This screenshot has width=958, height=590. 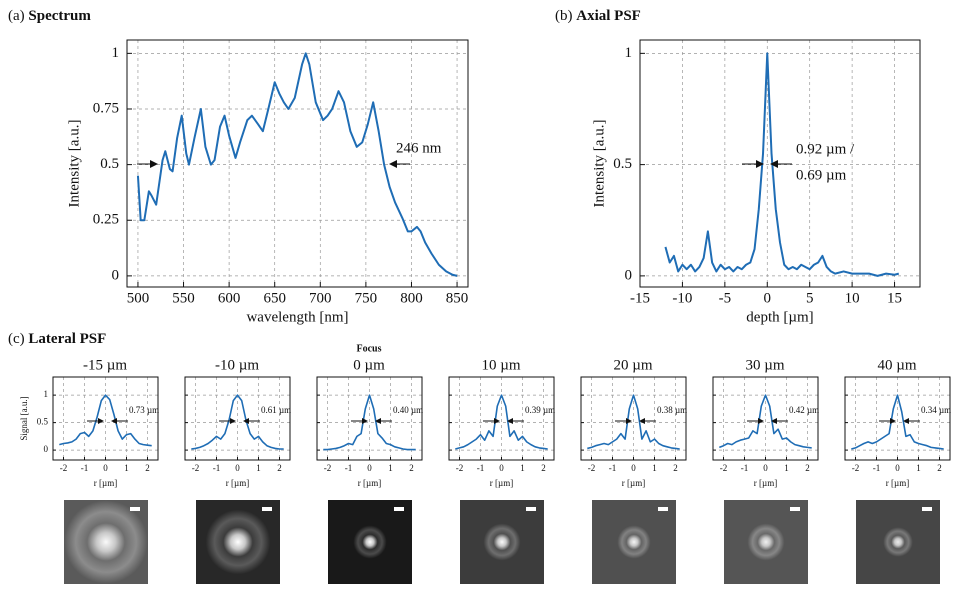 What do you see at coordinates (457, 298) in the screenshot?
I see `x-tick-label: 850` at bounding box center [457, 298].